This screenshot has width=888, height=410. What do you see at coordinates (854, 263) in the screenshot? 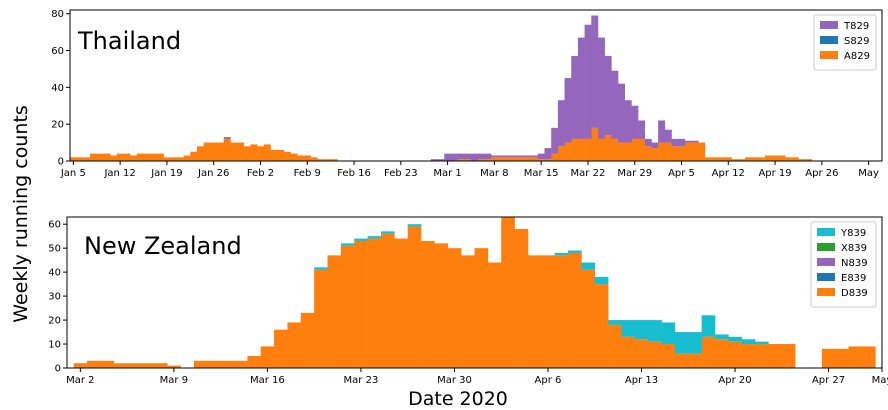
I see `legend-label-N839: N839` at bounding box center [854, 263].